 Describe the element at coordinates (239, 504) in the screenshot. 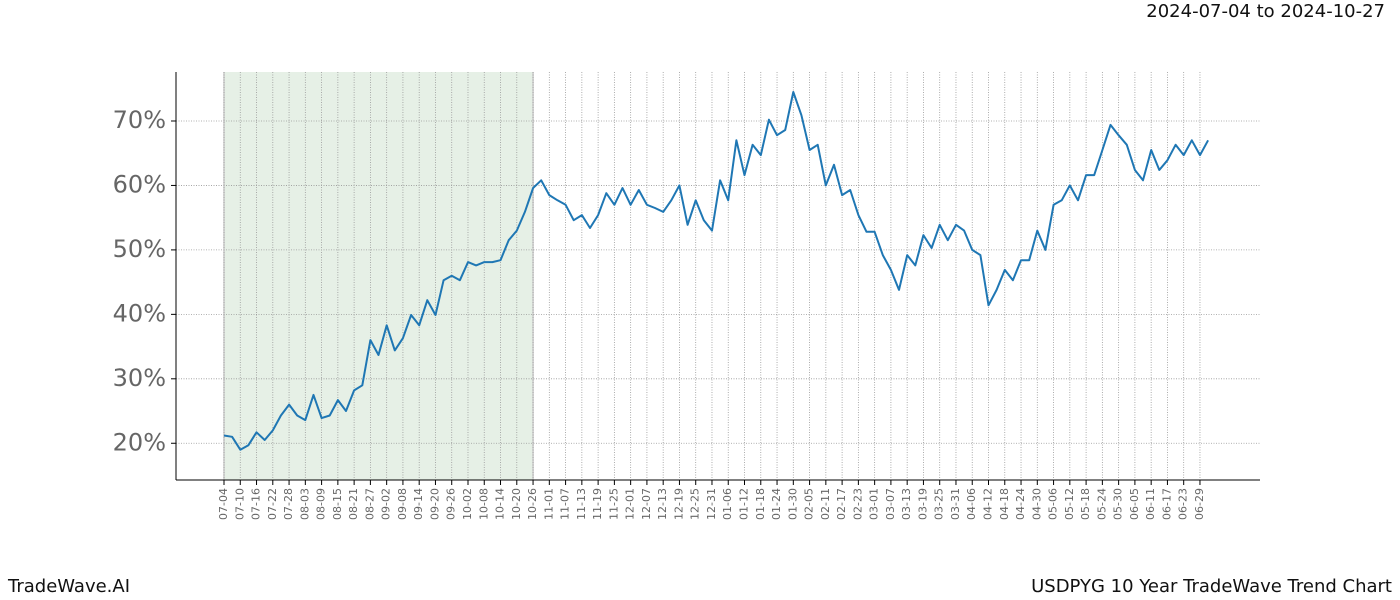

I see `x-tick-label: 07-10` at that location.